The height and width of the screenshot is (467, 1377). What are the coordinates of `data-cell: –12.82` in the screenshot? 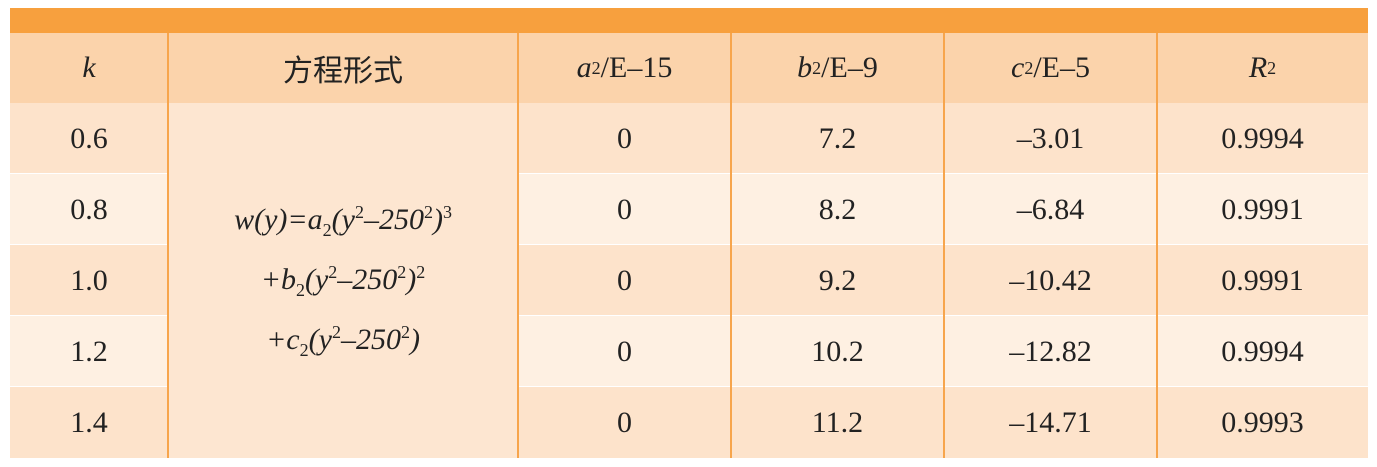 It's located at (1050, 351).